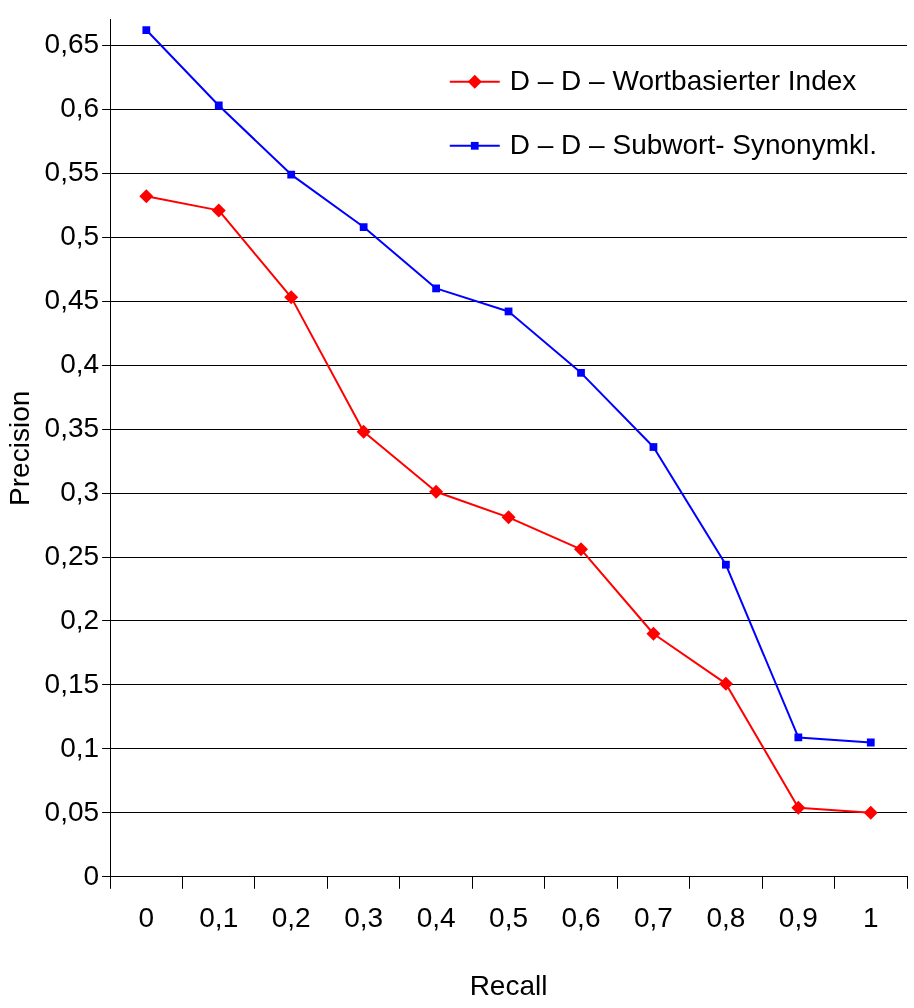 The image size is (914, 1008). What do you see at coordinates (72, 555) in the screenshot?
I see `y-tick-label: 0,25` at bounding box center [72, 555].